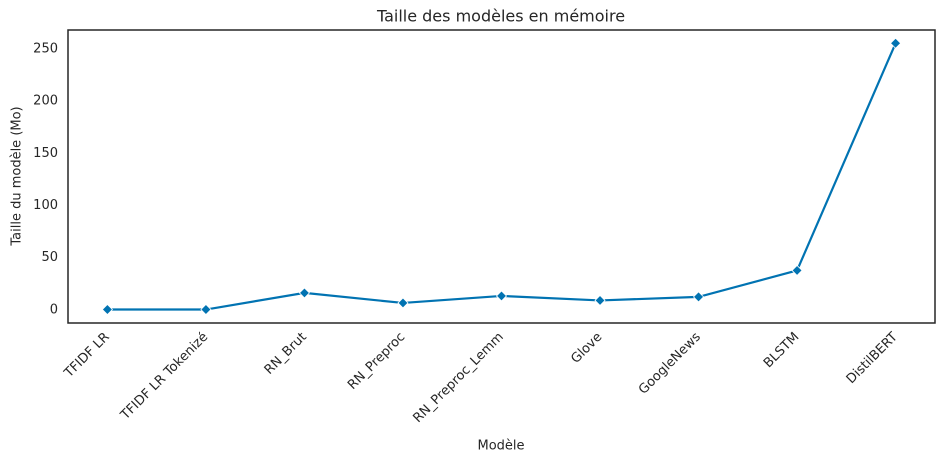 The height and width of the screenshot is (464, 945). What do you see at coordinates (670, 364) in the screenshot?
I see `x-tick-label: GoogleNews` at bounding box center [670, 364].